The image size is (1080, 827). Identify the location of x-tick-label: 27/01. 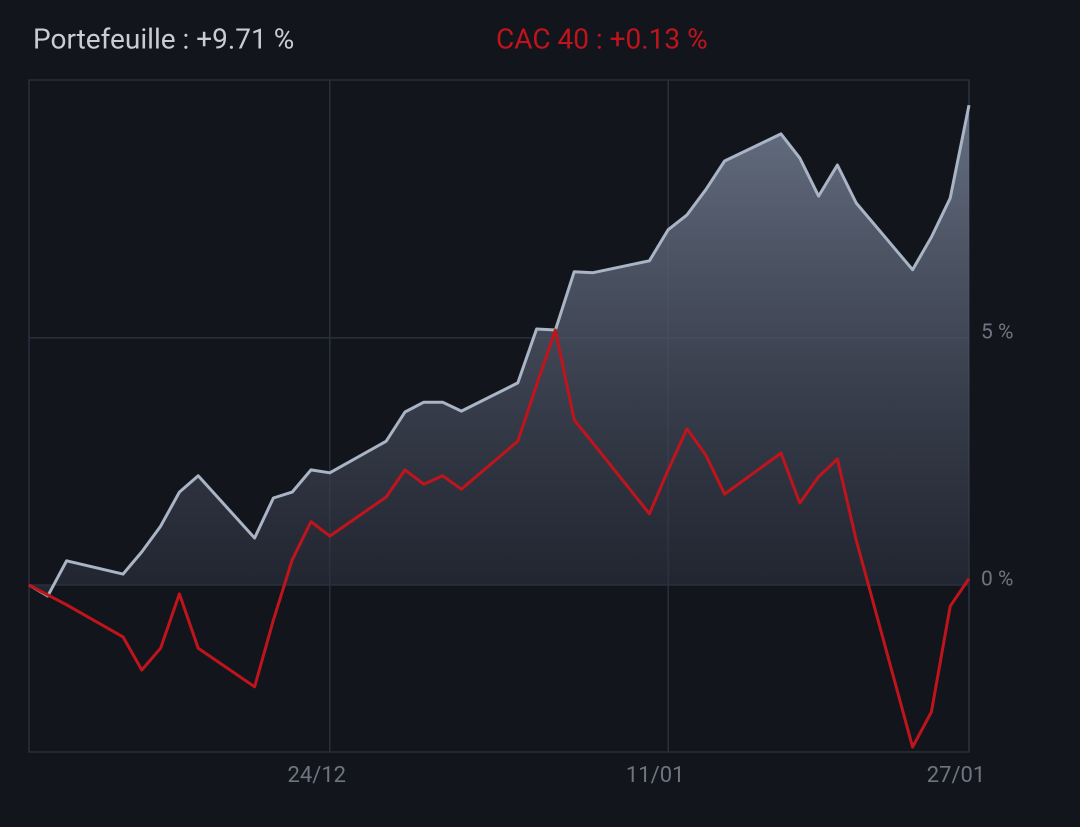
(956, 775).